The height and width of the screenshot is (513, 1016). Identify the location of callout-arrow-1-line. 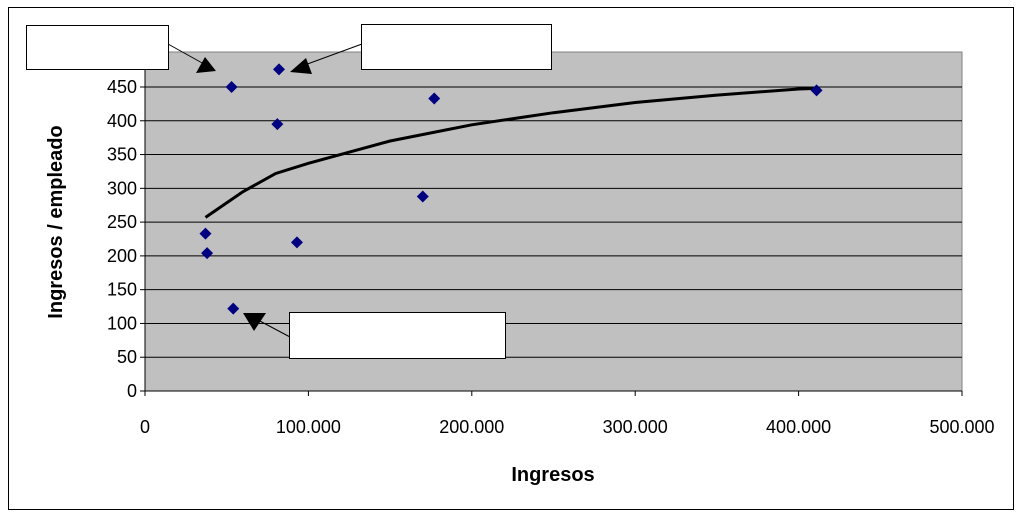
(186, 54).